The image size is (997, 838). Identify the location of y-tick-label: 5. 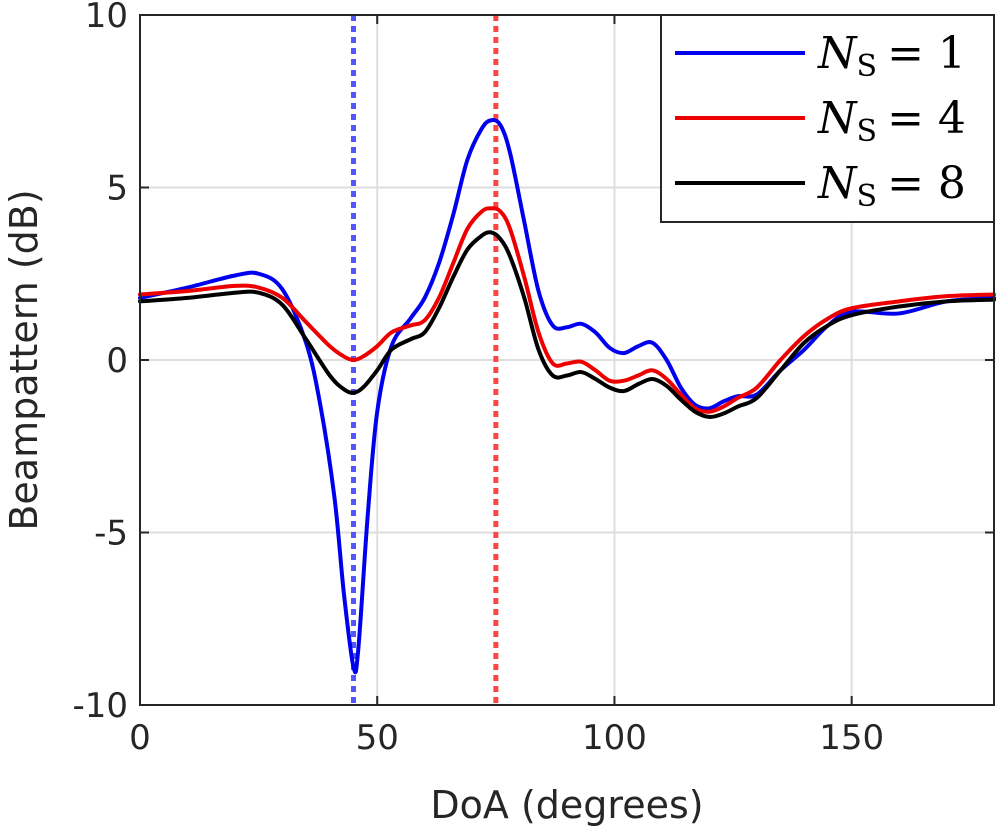
(117, 189).